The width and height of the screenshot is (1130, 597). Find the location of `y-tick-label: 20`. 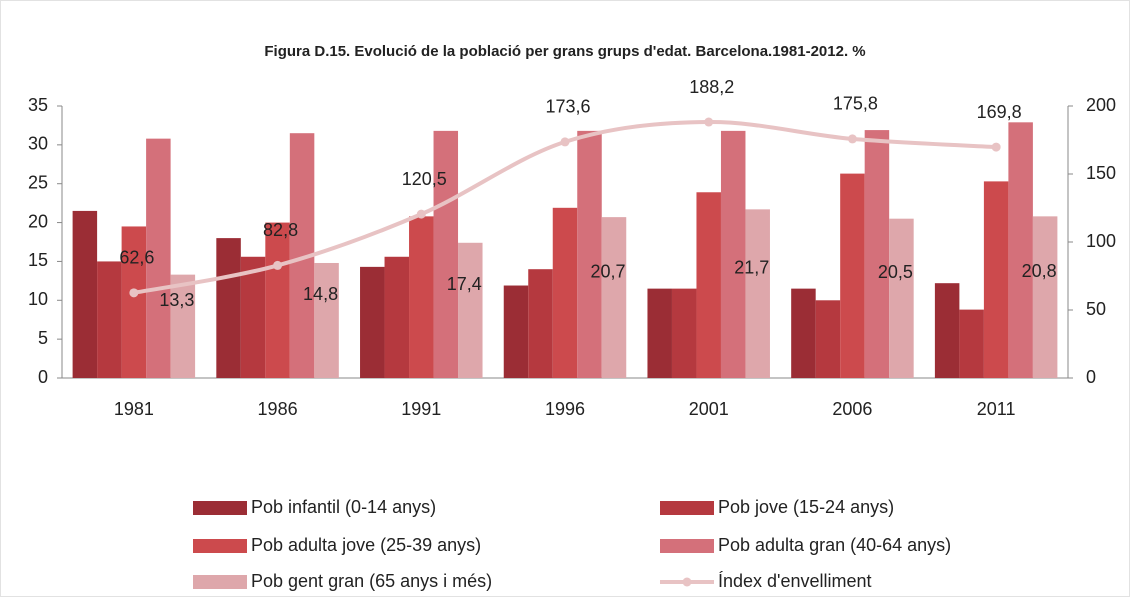

y-tick-label: 20 is located at coordinates (38, 221).